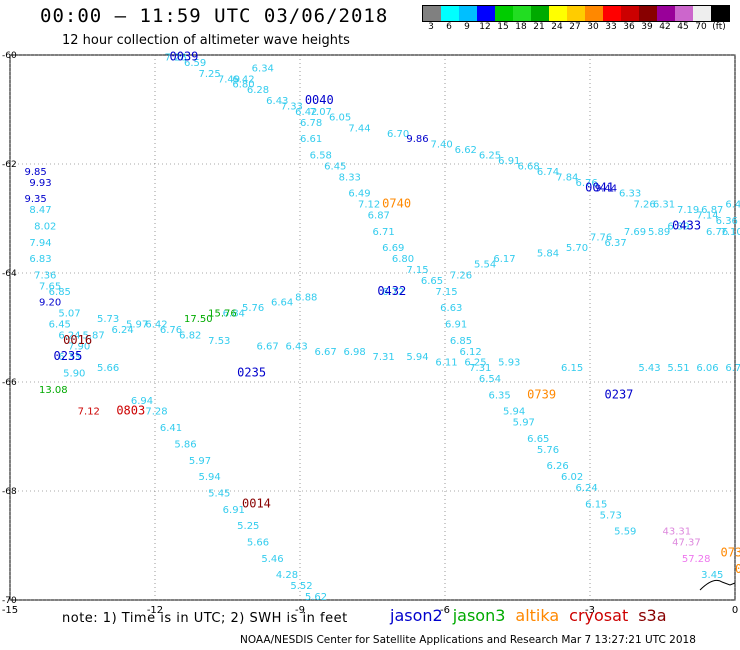 This screenshot has height=650, width=740. I want to click on color-scale-label: 3, so click(431, 27).